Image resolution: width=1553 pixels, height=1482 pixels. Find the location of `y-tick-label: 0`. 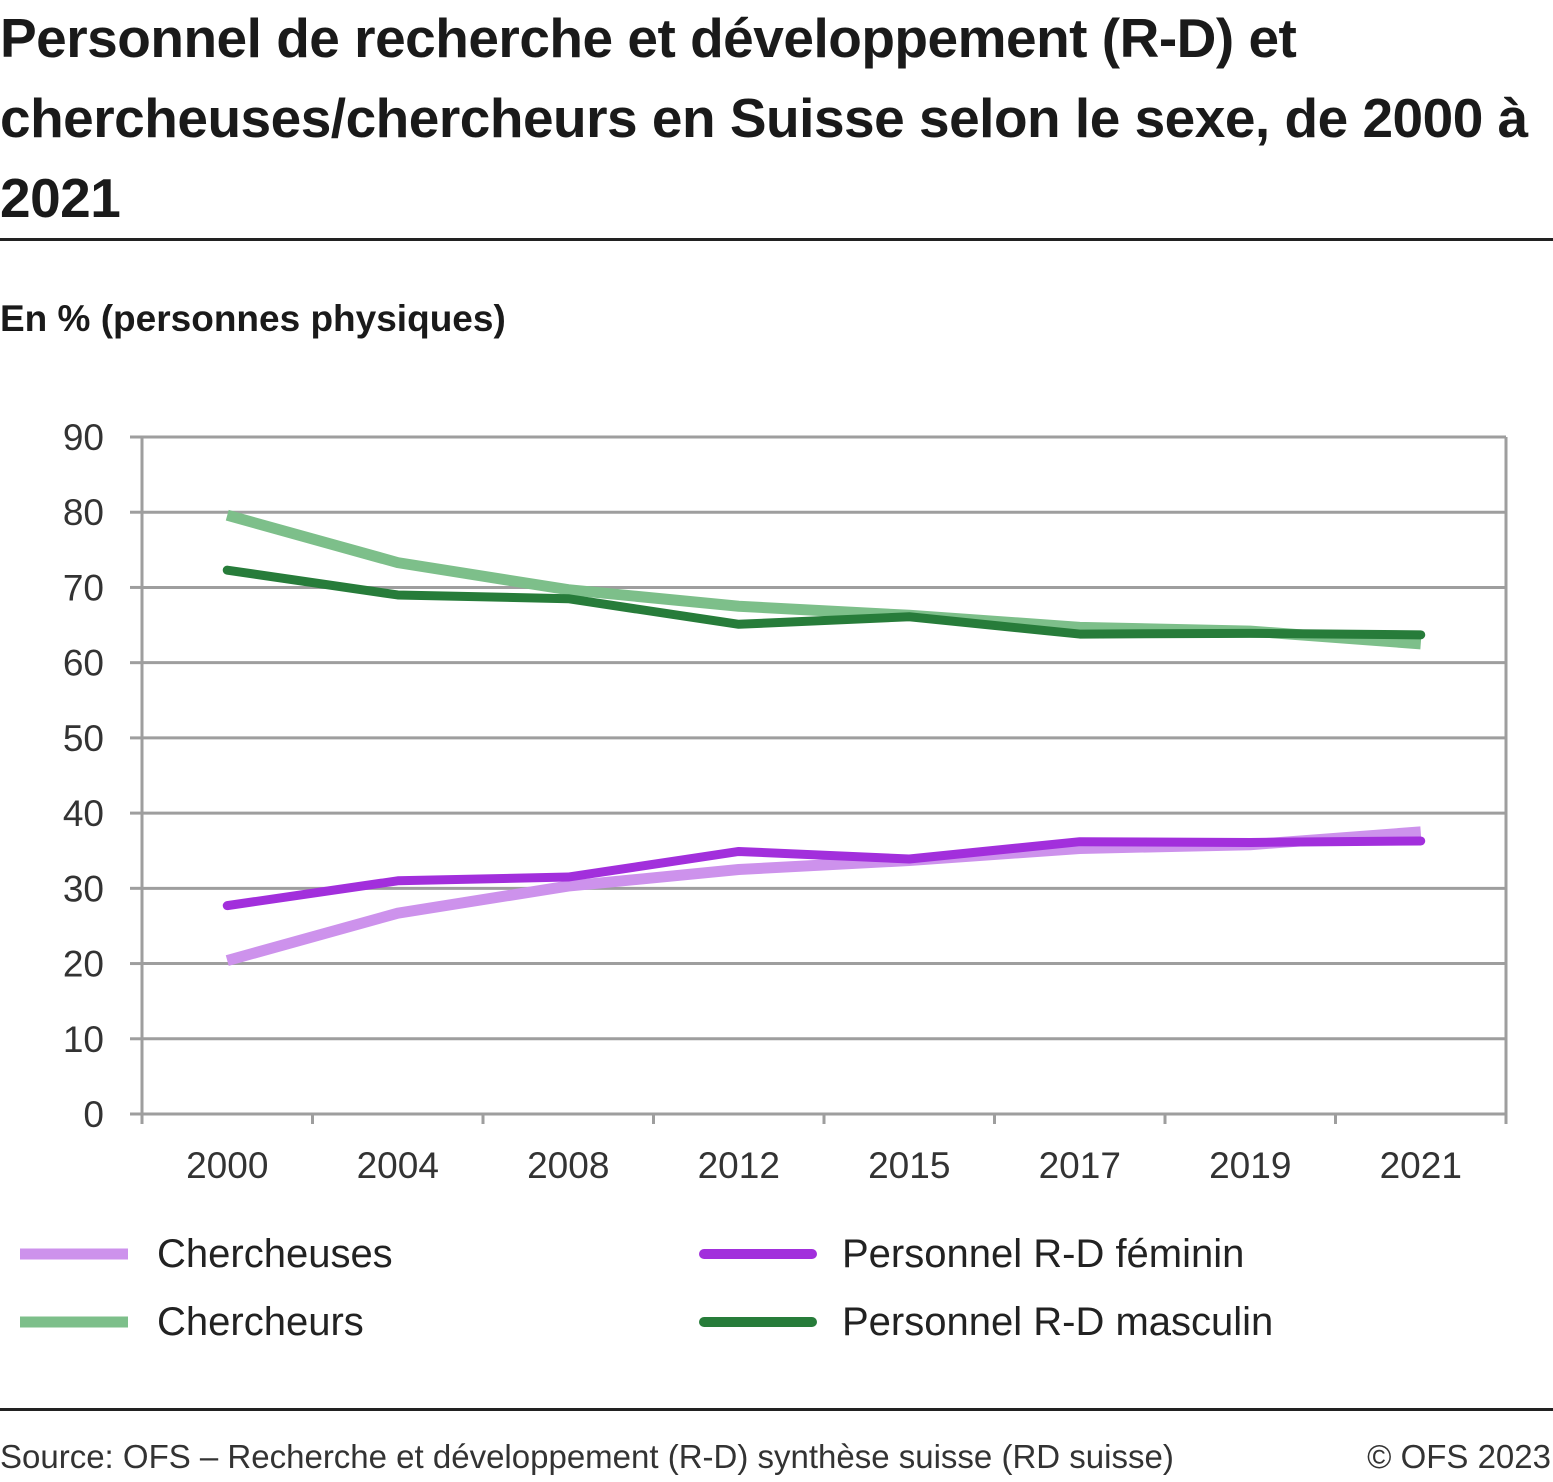

y-tick-label: 0 is located at coordinates (93, 1114).